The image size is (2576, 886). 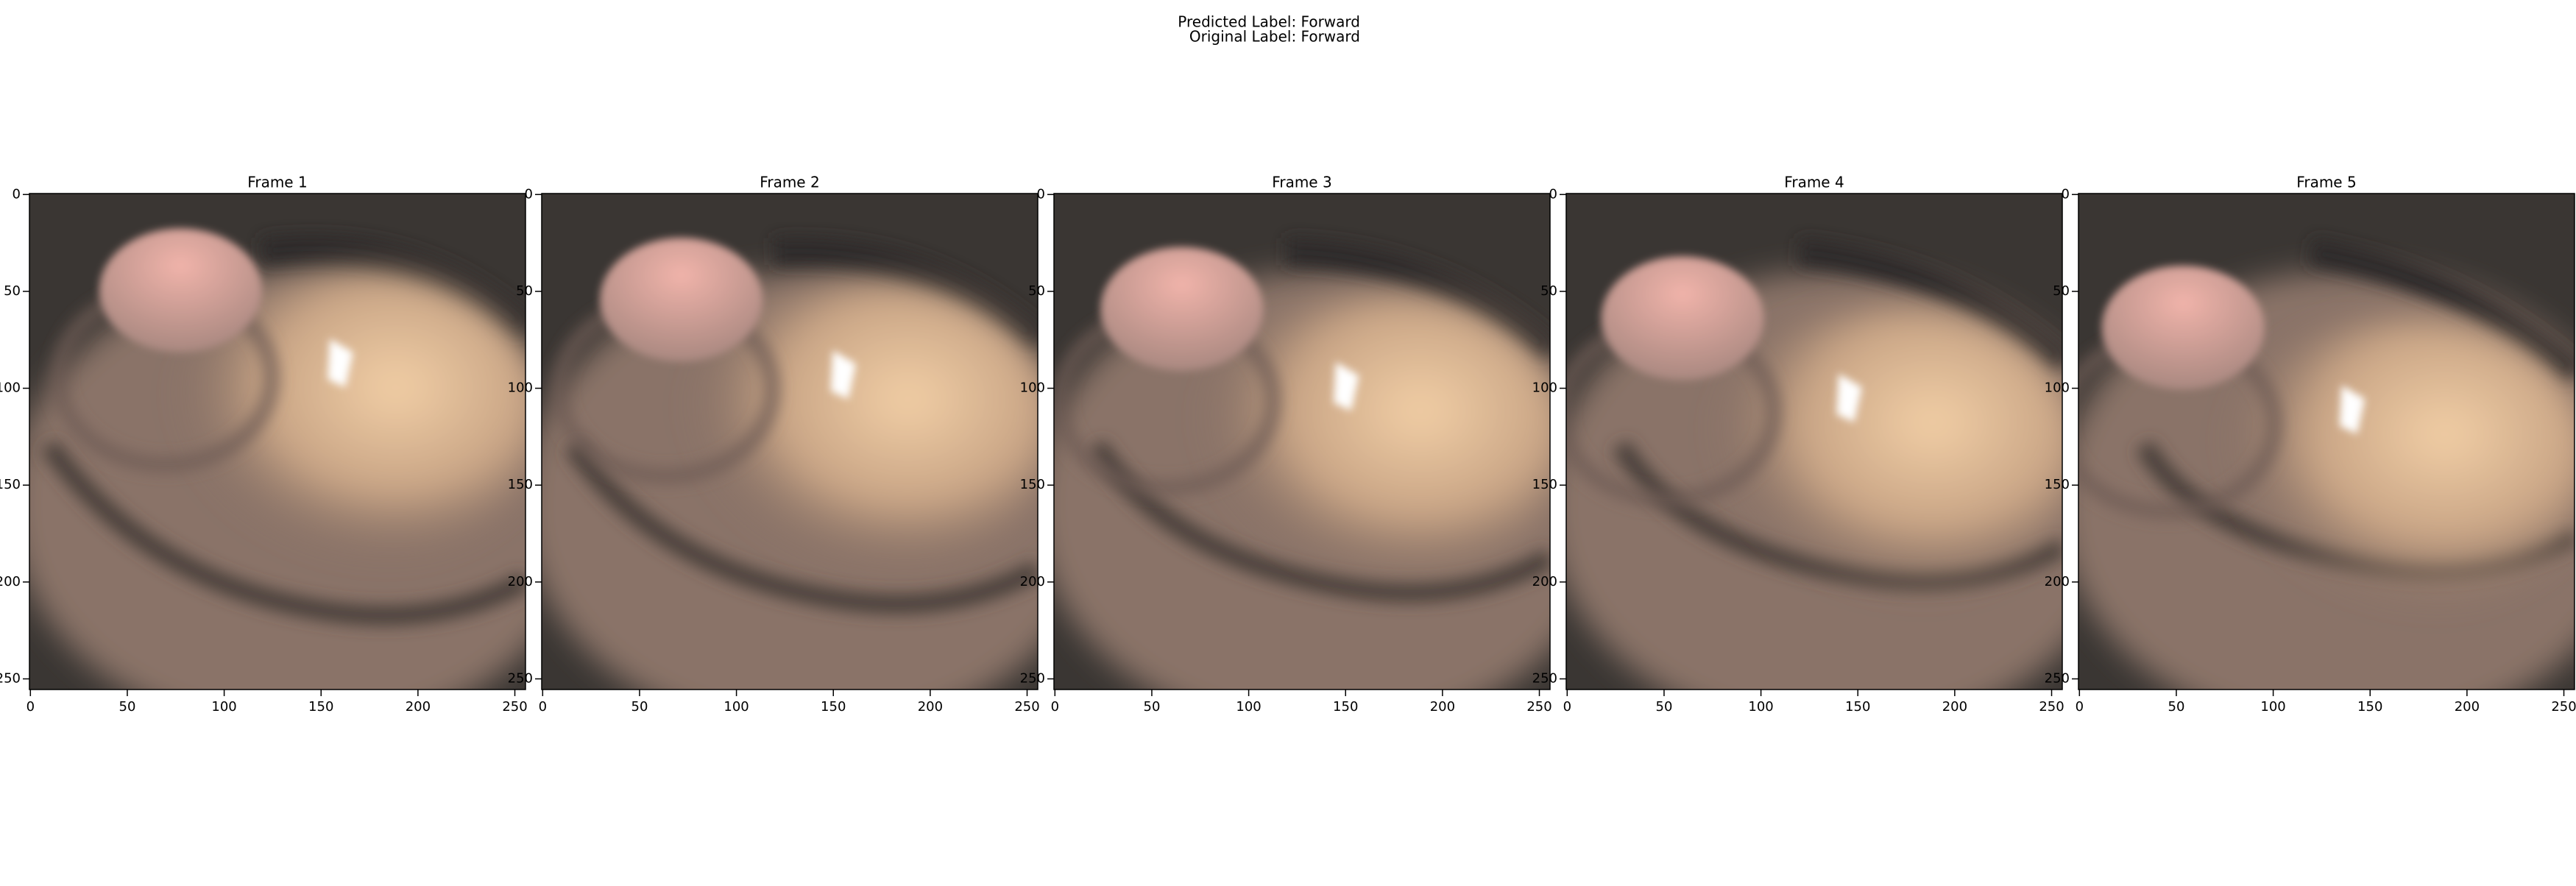 I want to click on suptitle-line: Original Label: Forward, so click(x=1274, y=37).